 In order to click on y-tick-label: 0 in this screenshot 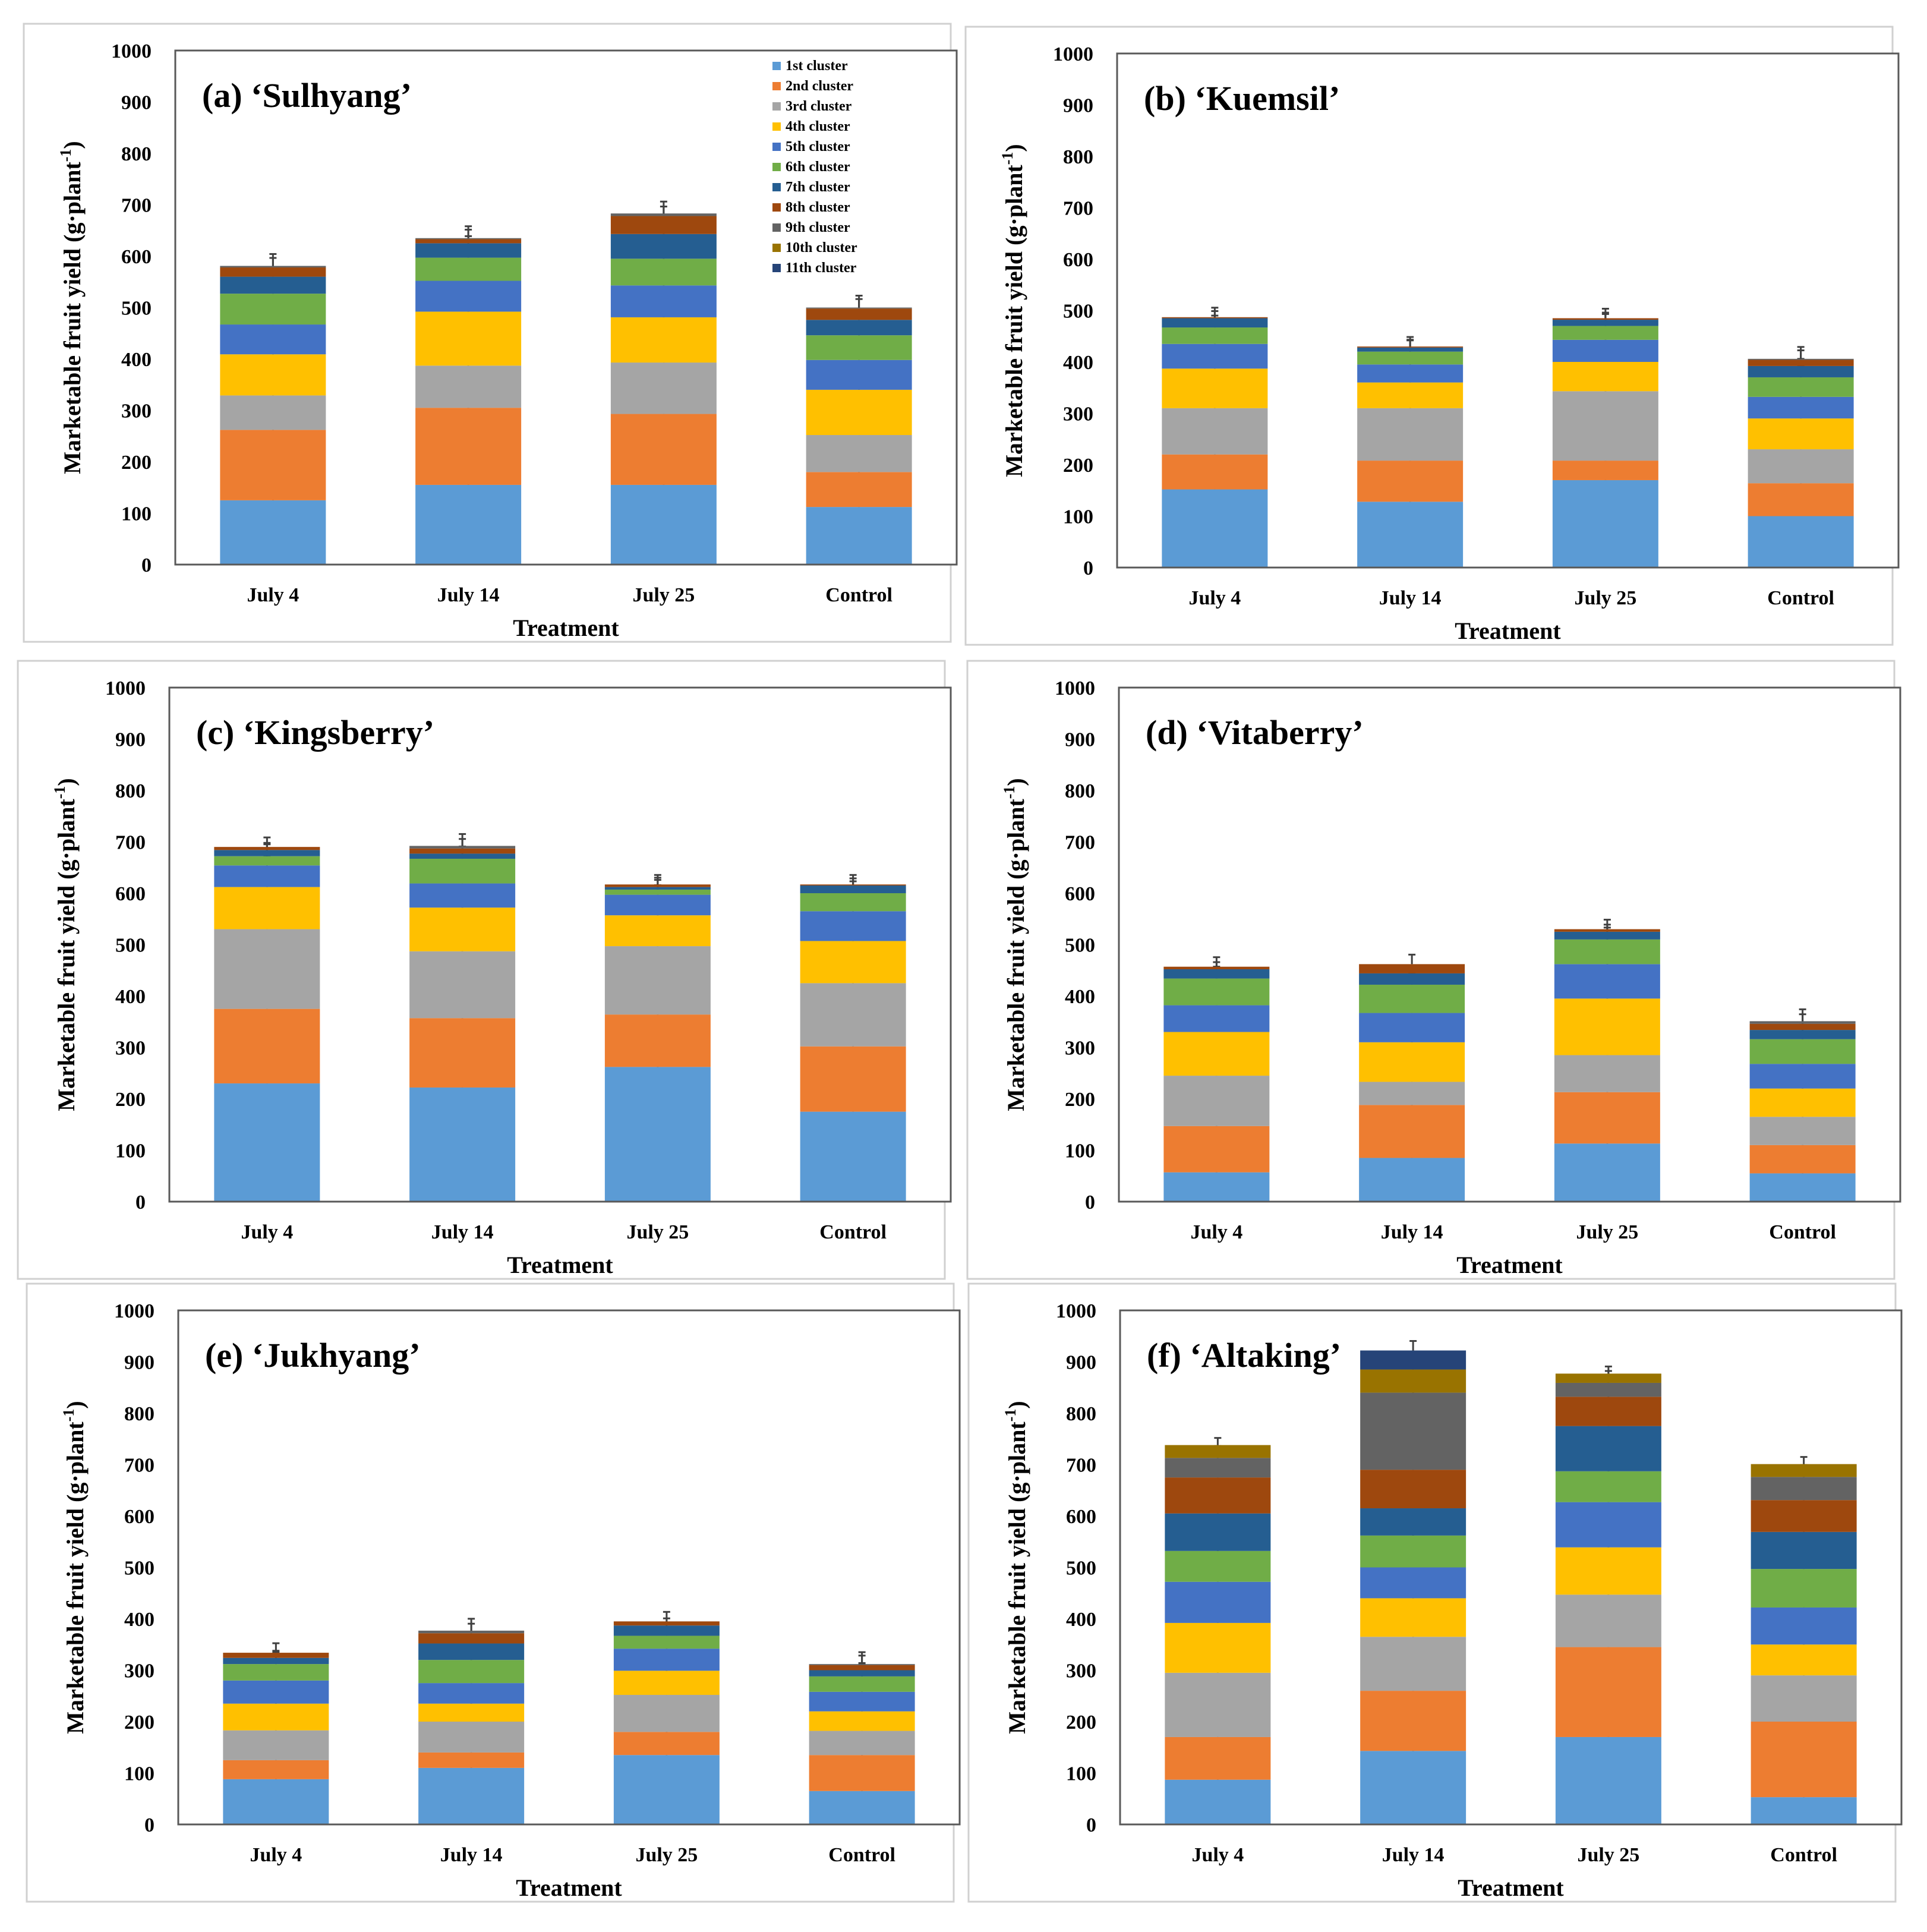, I will do `click(146, 565)`.